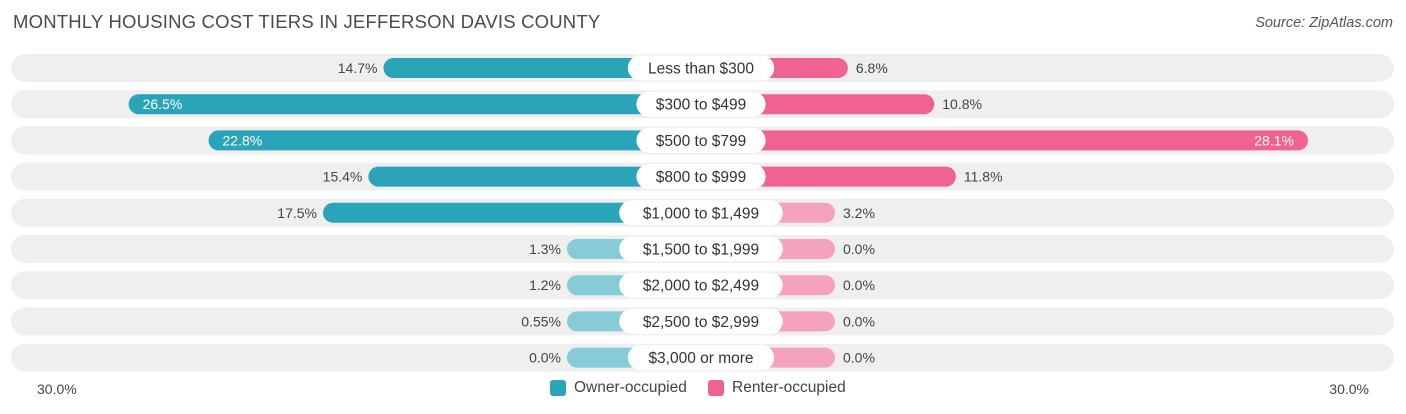 This screenshot has height=414, width=1406. I want to click on renter-value-label: 28.1%, so click(1274, 140).